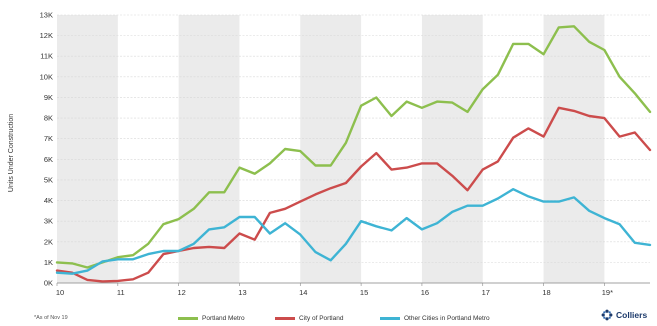 This screenshot has width=657, height=326. I want to click on logo-text: Colliers, so click(632, 315).